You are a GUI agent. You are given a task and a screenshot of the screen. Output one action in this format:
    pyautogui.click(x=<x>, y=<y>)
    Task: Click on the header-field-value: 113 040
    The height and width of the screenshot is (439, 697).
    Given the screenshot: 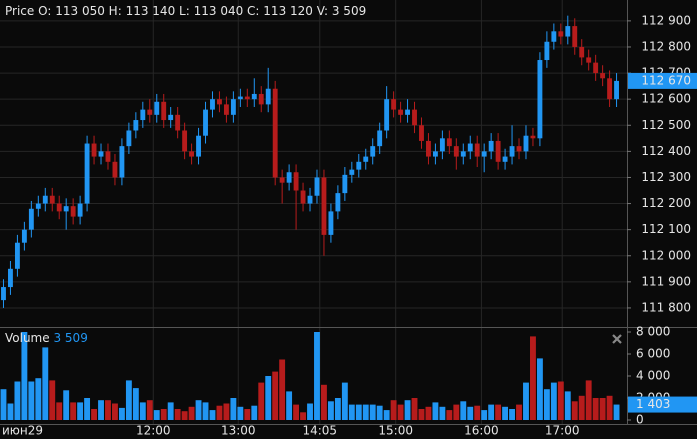 What is the action you would take?
    pyautogui.click(x=219, y=11)
    